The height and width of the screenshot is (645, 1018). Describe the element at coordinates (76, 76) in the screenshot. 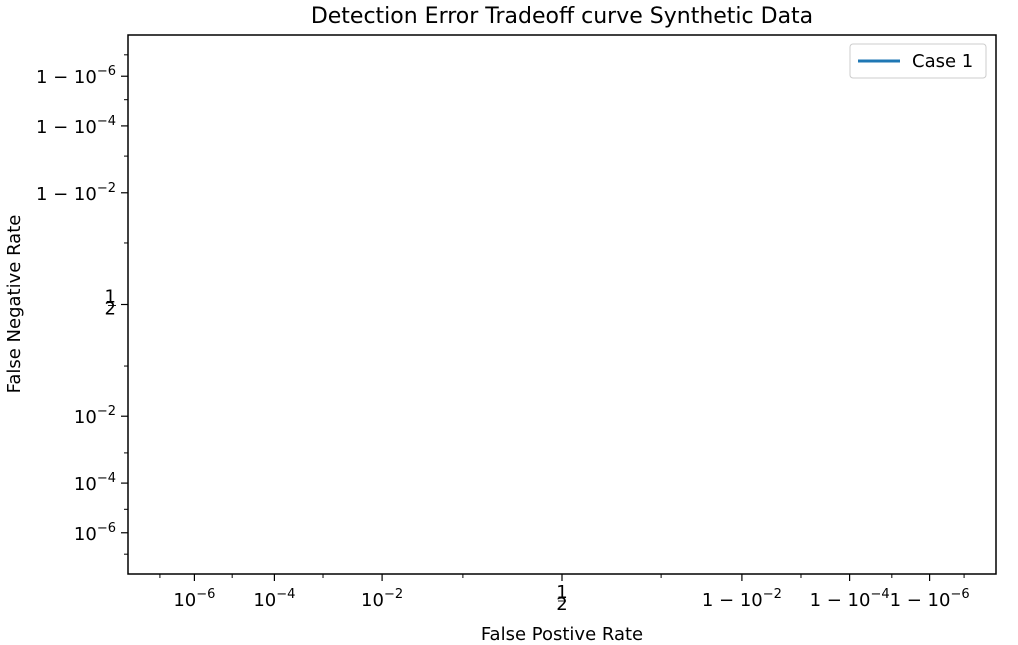

I see `y-tick-label-6: 1 − 10−6` at that location.